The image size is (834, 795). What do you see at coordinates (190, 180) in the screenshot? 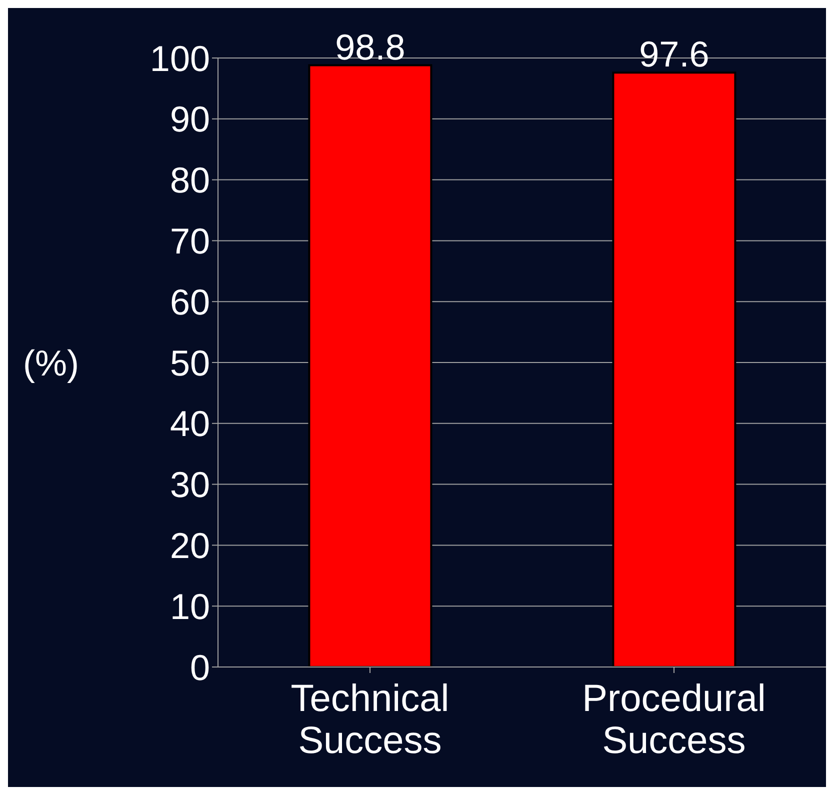
I see `y-tick-label: 80` at bounding box center [190, 180].